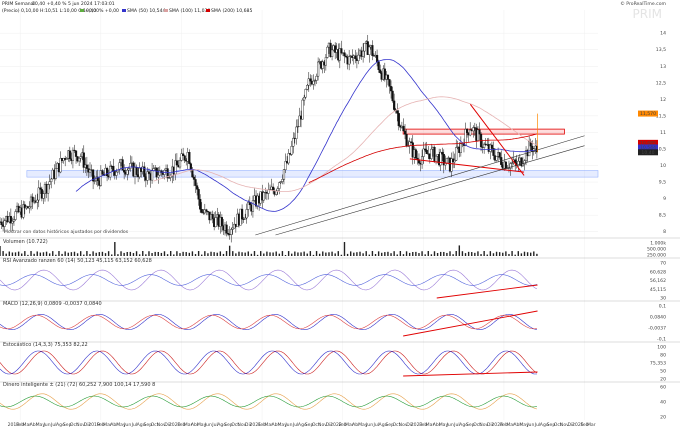  I want to click on legend-entry: SMA (200) 10,685, so click(231, 11).